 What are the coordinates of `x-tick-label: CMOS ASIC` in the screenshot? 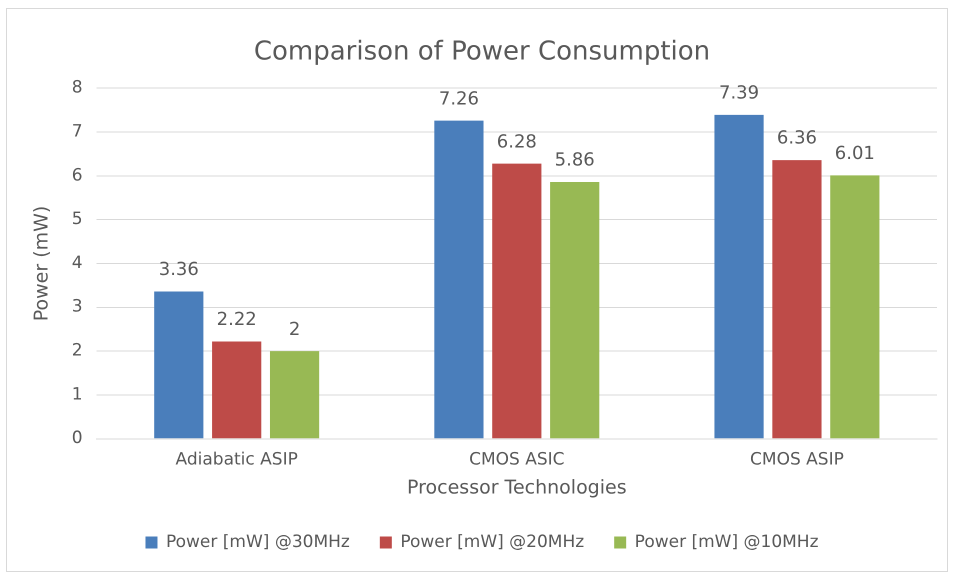 It's located at (517, 459).